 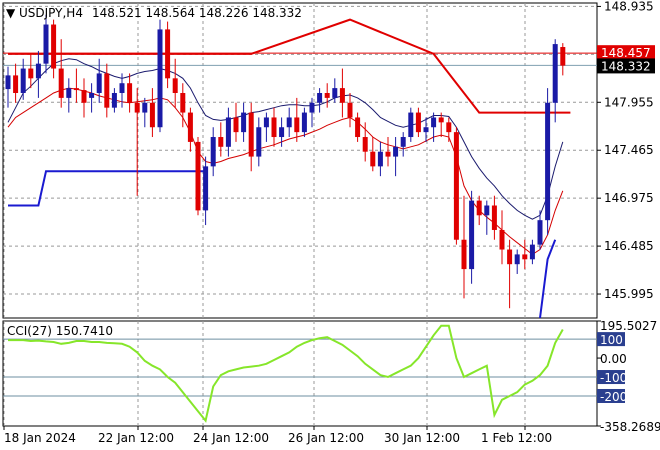 What do you see at coordinates (626, 66) in the screenshot?
I see `current-price-label: 148.332` at bounding box center [626, 66].